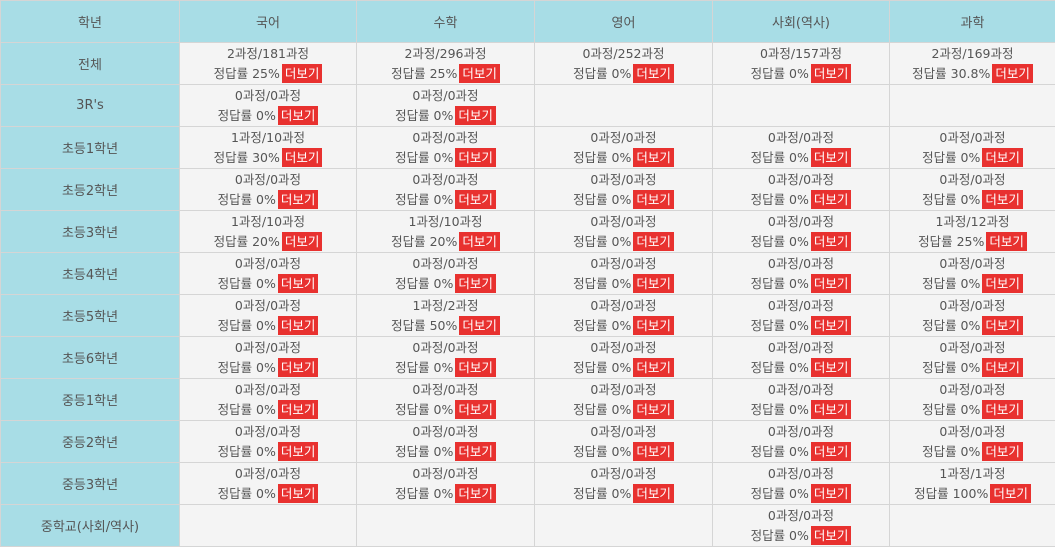 This screenshot has height=550, width=1055. I want to click on grade-label: 중학교(사회/역사), so click(90, 525).